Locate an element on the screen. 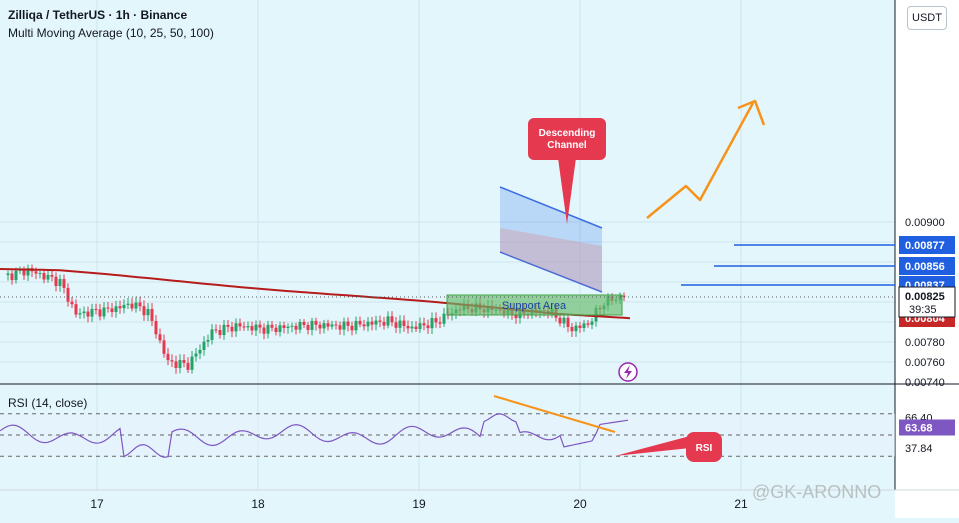 The image size is (959, 523). price-badge is located at coordinates (927, 245).